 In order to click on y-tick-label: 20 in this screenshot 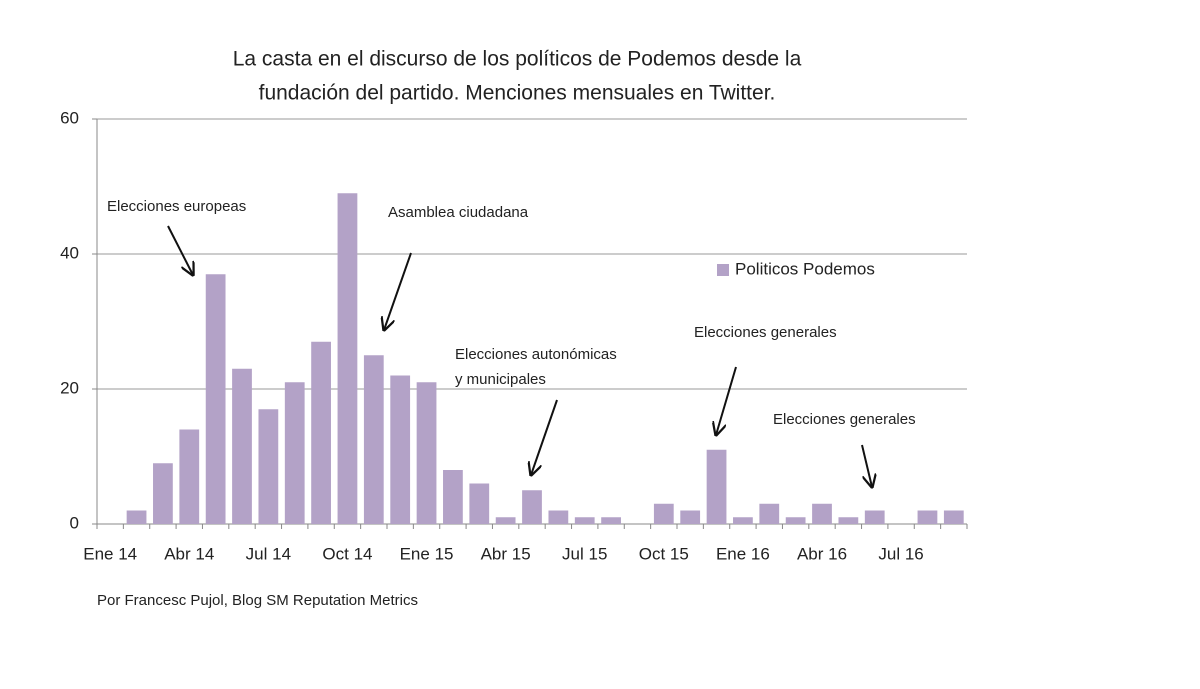, I will do `click(69, 387)`.